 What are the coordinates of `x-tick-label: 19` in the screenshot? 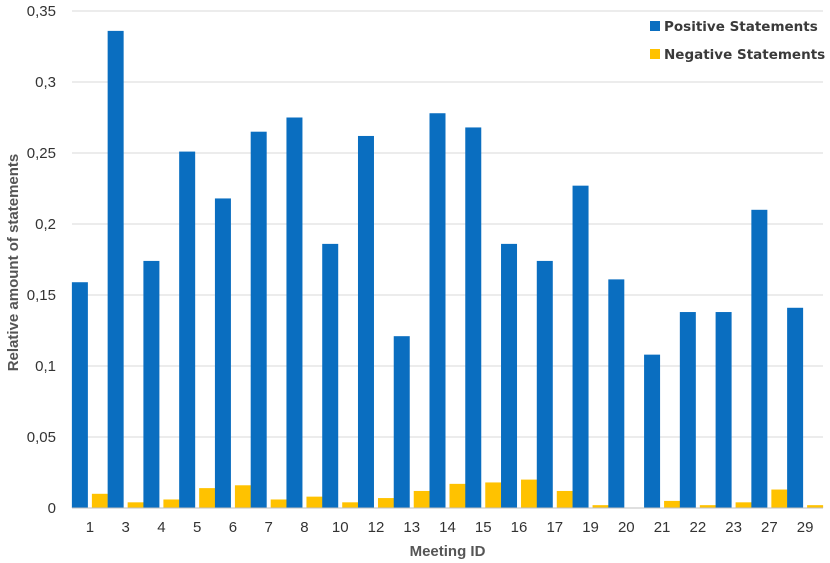 It's located at (590, 527).